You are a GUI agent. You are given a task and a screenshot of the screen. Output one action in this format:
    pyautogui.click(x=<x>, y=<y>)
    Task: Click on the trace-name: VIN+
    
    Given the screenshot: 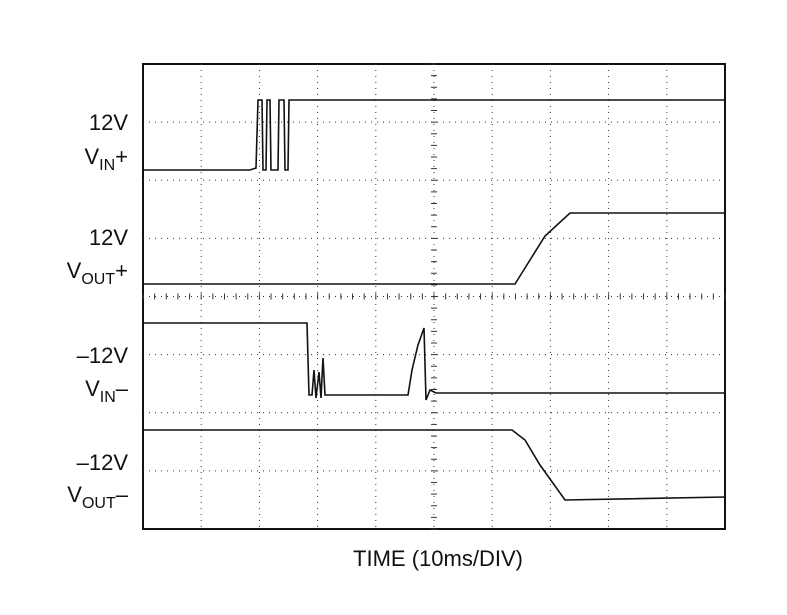 What is the action you would take?
    pyautogui.click(x=106, y=159)
    